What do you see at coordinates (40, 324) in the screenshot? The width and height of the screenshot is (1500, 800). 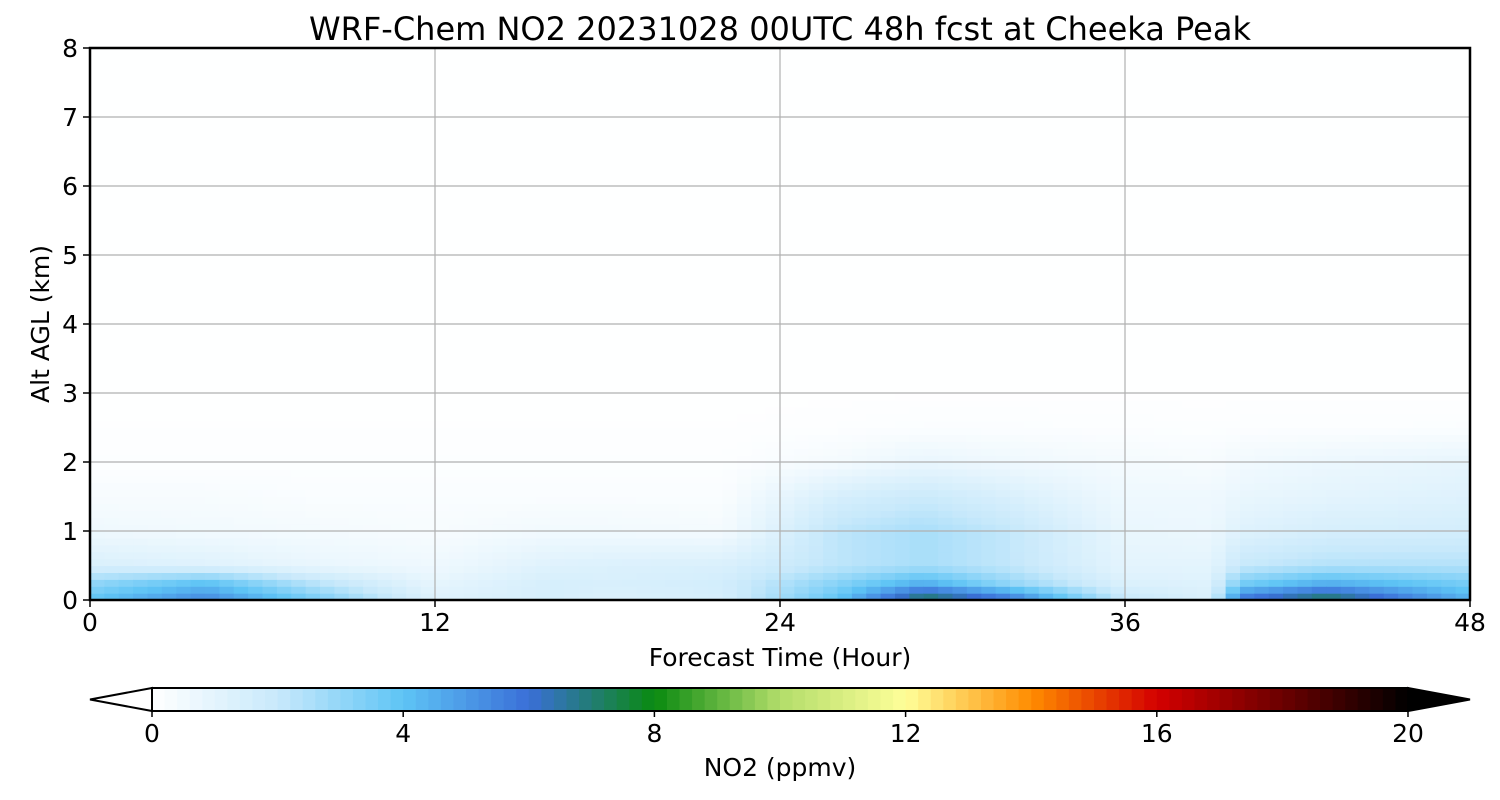 I see `y-axis-label: Alt AGL (km)` at bounding box center [40, 324].